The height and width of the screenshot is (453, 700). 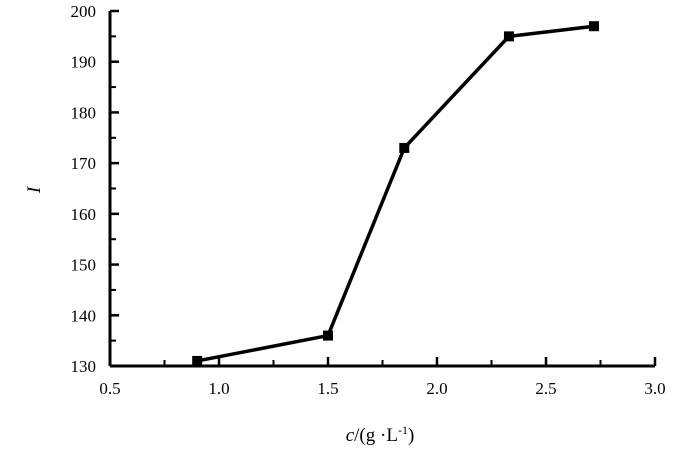 I want to click on y-tick-label: 180, so click(x=84, y=112).